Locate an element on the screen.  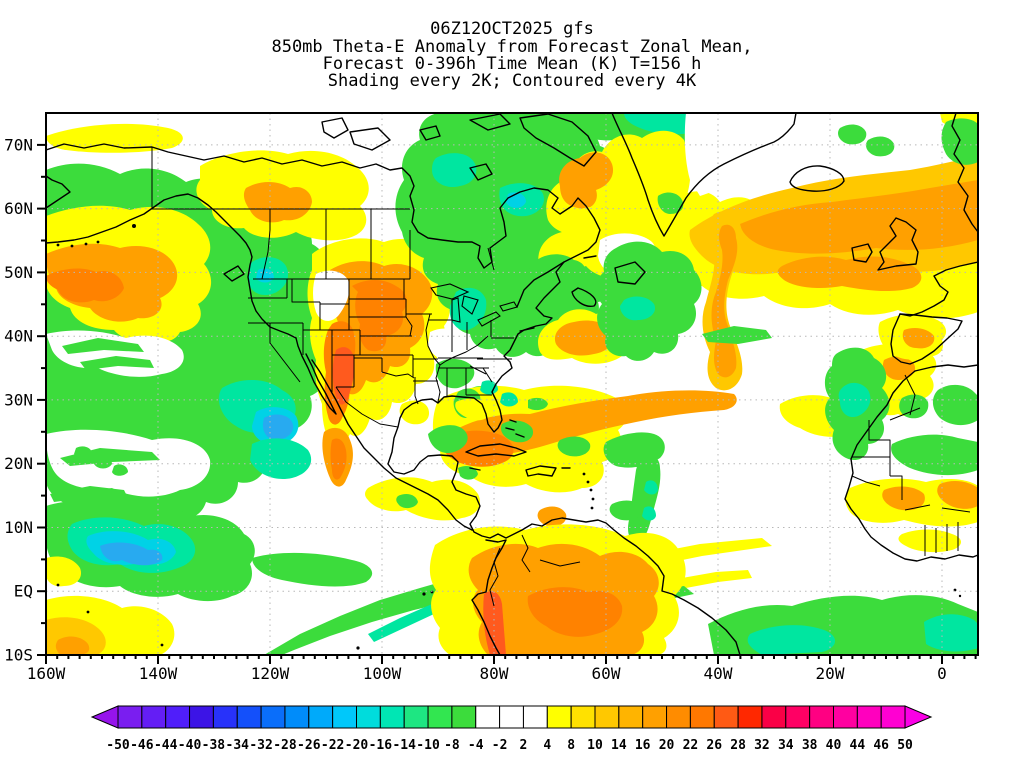
lat-tick-label: EQ is located at coordinates (23, 591).